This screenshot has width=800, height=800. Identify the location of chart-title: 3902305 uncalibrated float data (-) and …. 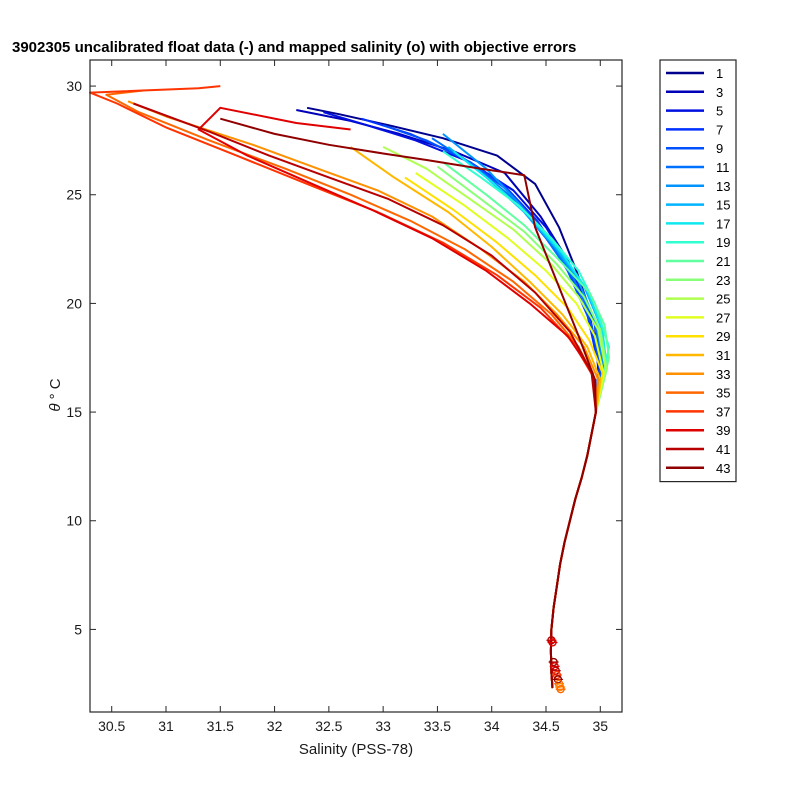
(294, 47).